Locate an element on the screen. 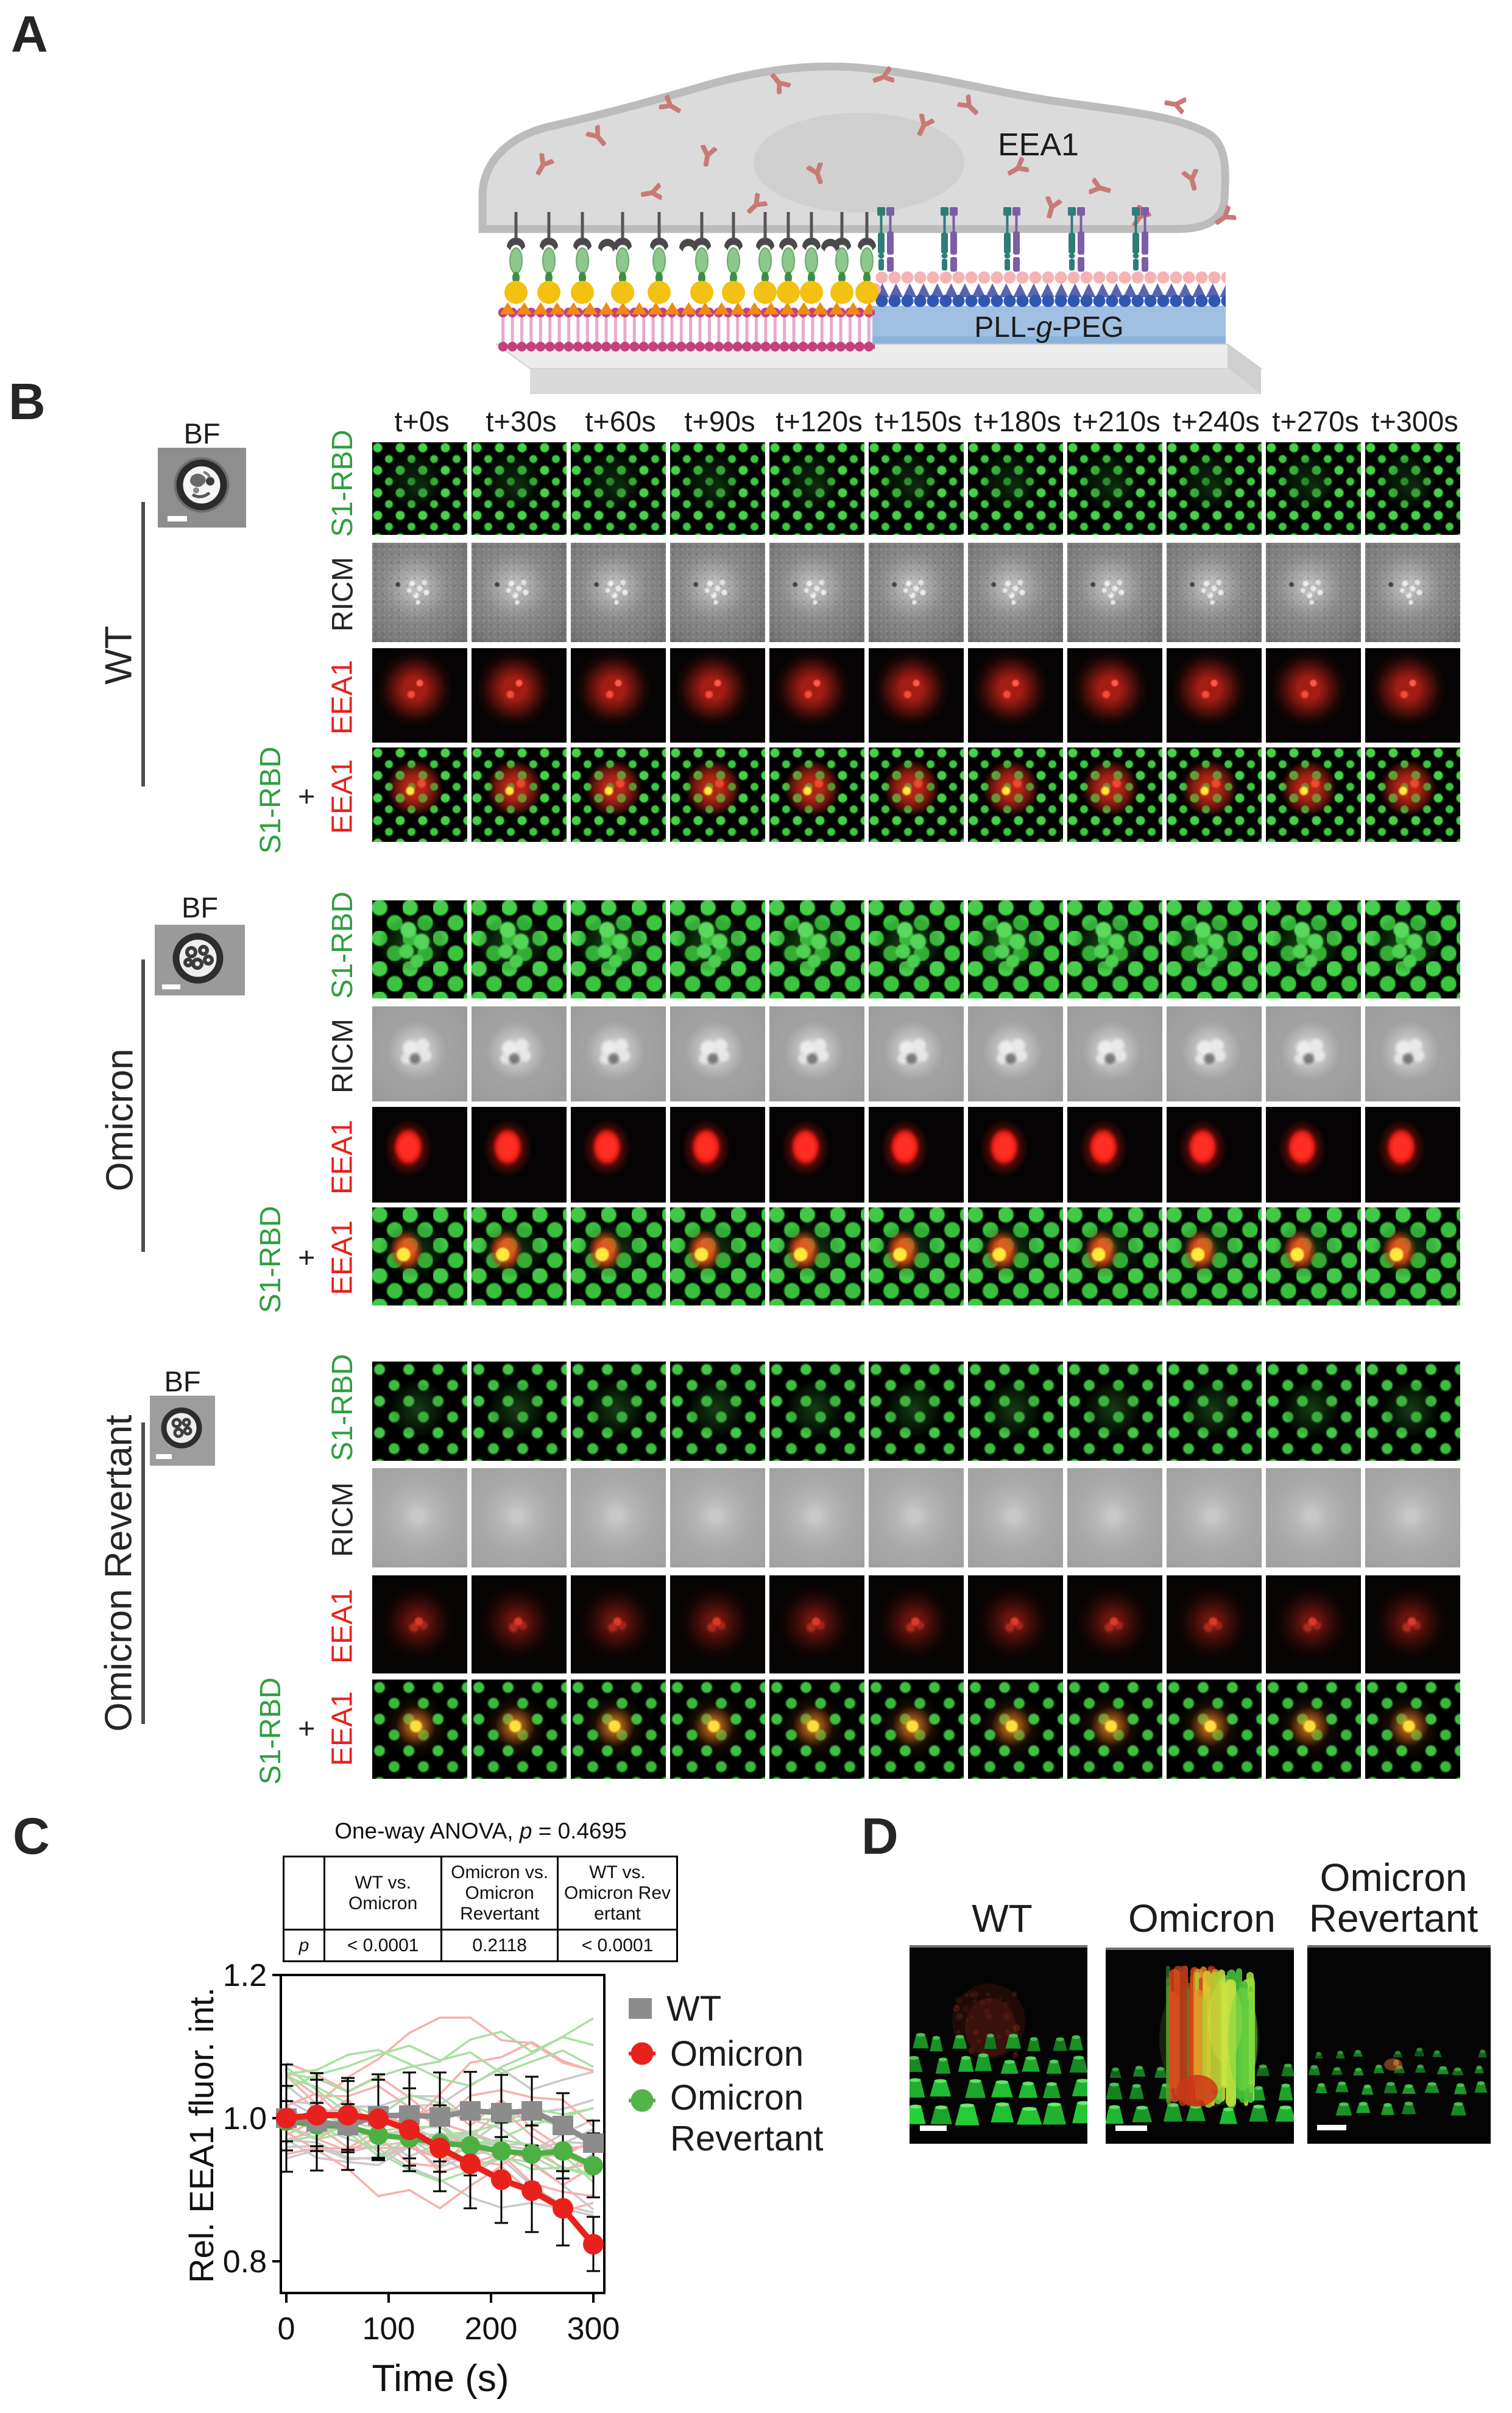  svg-text: 0 is located at coordinates (286, 2329).